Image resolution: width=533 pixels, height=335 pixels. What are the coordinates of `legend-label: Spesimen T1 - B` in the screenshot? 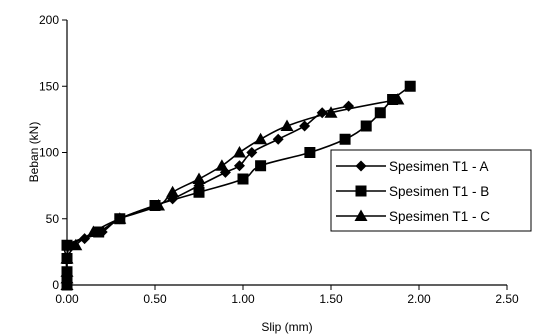 It's located at (439, 191).